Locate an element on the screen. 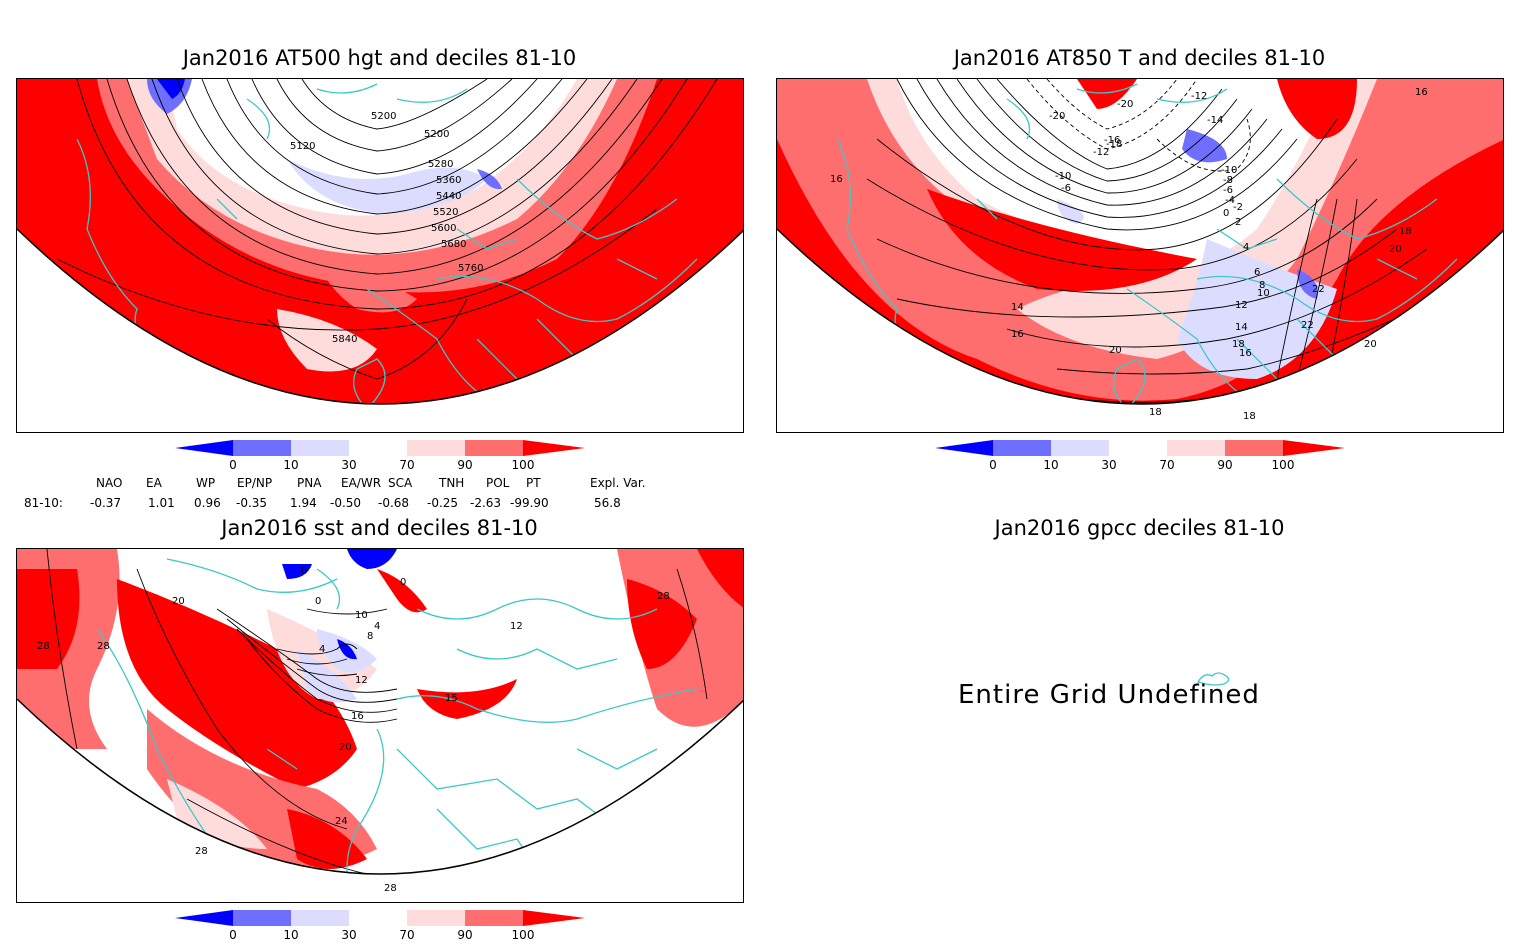 Image resolution: width=1520 pixels, height=950 pixels. contour-label: -18 is located at coordinates (1114, 144).